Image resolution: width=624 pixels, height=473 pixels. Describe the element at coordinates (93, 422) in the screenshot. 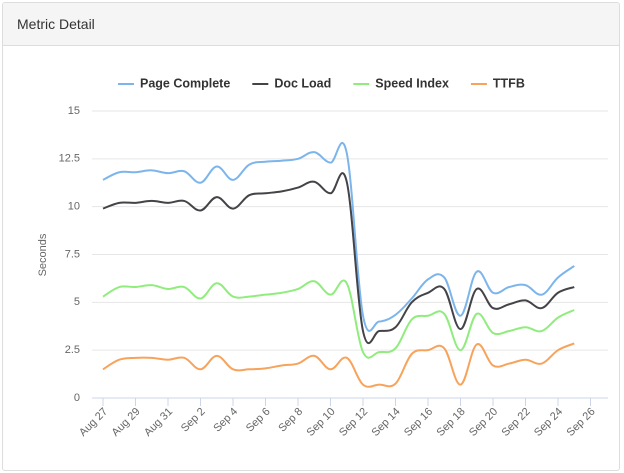

I see `x-tick-label: Aug 27` at that location.